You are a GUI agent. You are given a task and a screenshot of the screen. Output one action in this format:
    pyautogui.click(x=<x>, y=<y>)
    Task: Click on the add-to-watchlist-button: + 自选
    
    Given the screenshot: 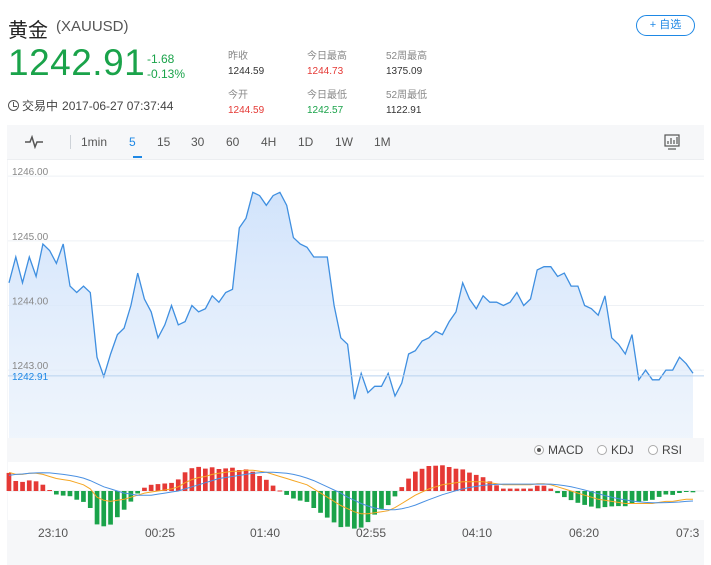 What is the action you would take?
    pyautogui.click(x=665, y=25)
    